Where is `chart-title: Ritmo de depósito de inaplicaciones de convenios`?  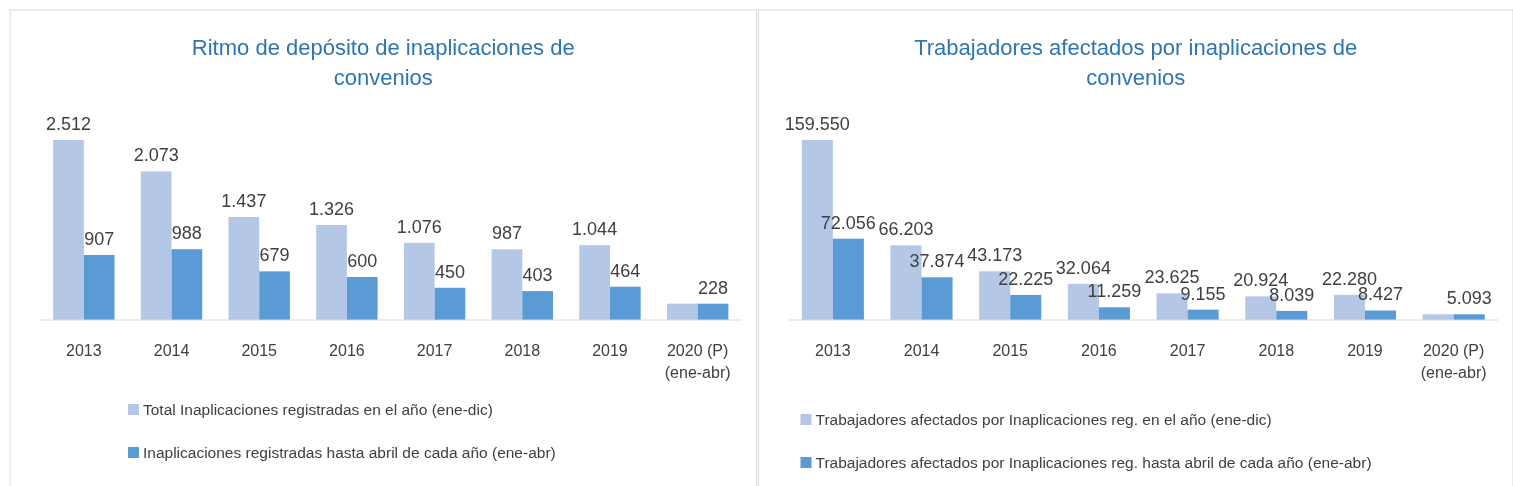 chart-title: Ritmo de depósito de inaplicaciones de convenios is located at coordinates (383, 62).